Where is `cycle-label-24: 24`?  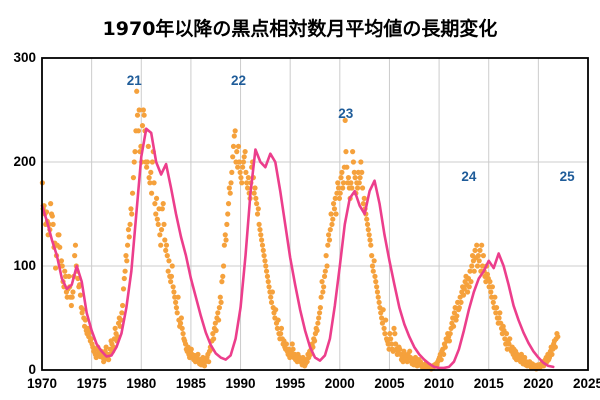
cycle-label-24: 24 is located at coordinates (469, 176).